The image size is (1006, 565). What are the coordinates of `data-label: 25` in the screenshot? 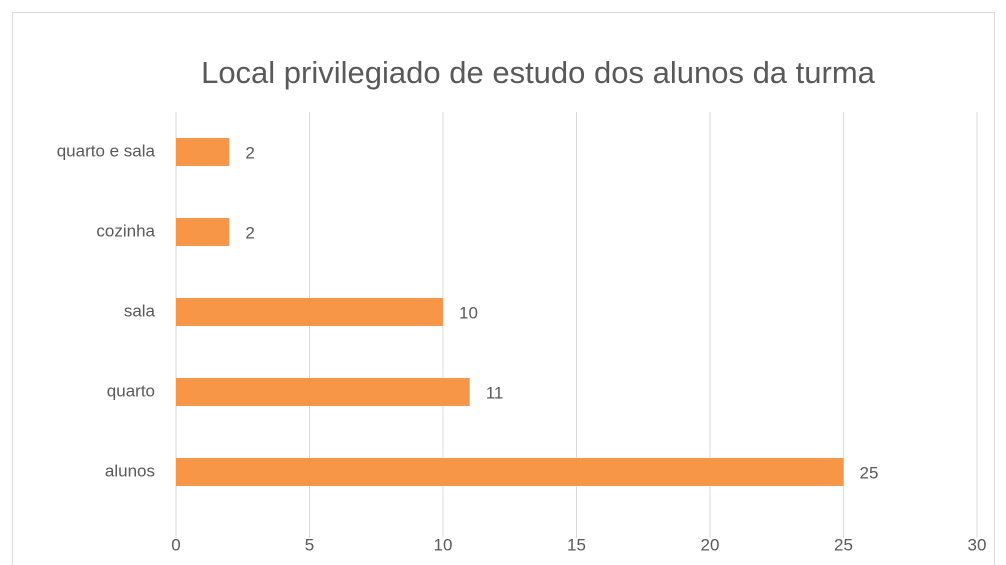 It's located at (869, 472).